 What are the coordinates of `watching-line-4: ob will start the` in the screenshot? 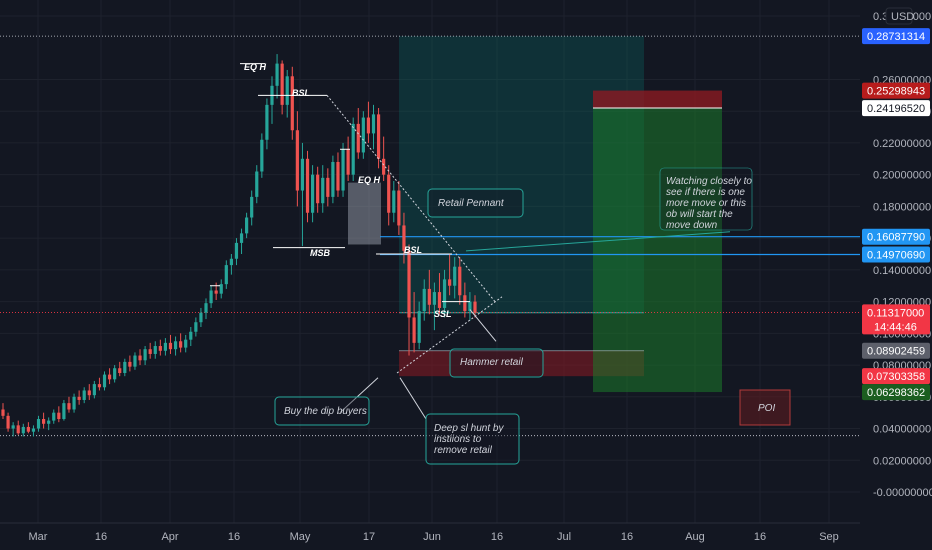 It's located at (699, 214).